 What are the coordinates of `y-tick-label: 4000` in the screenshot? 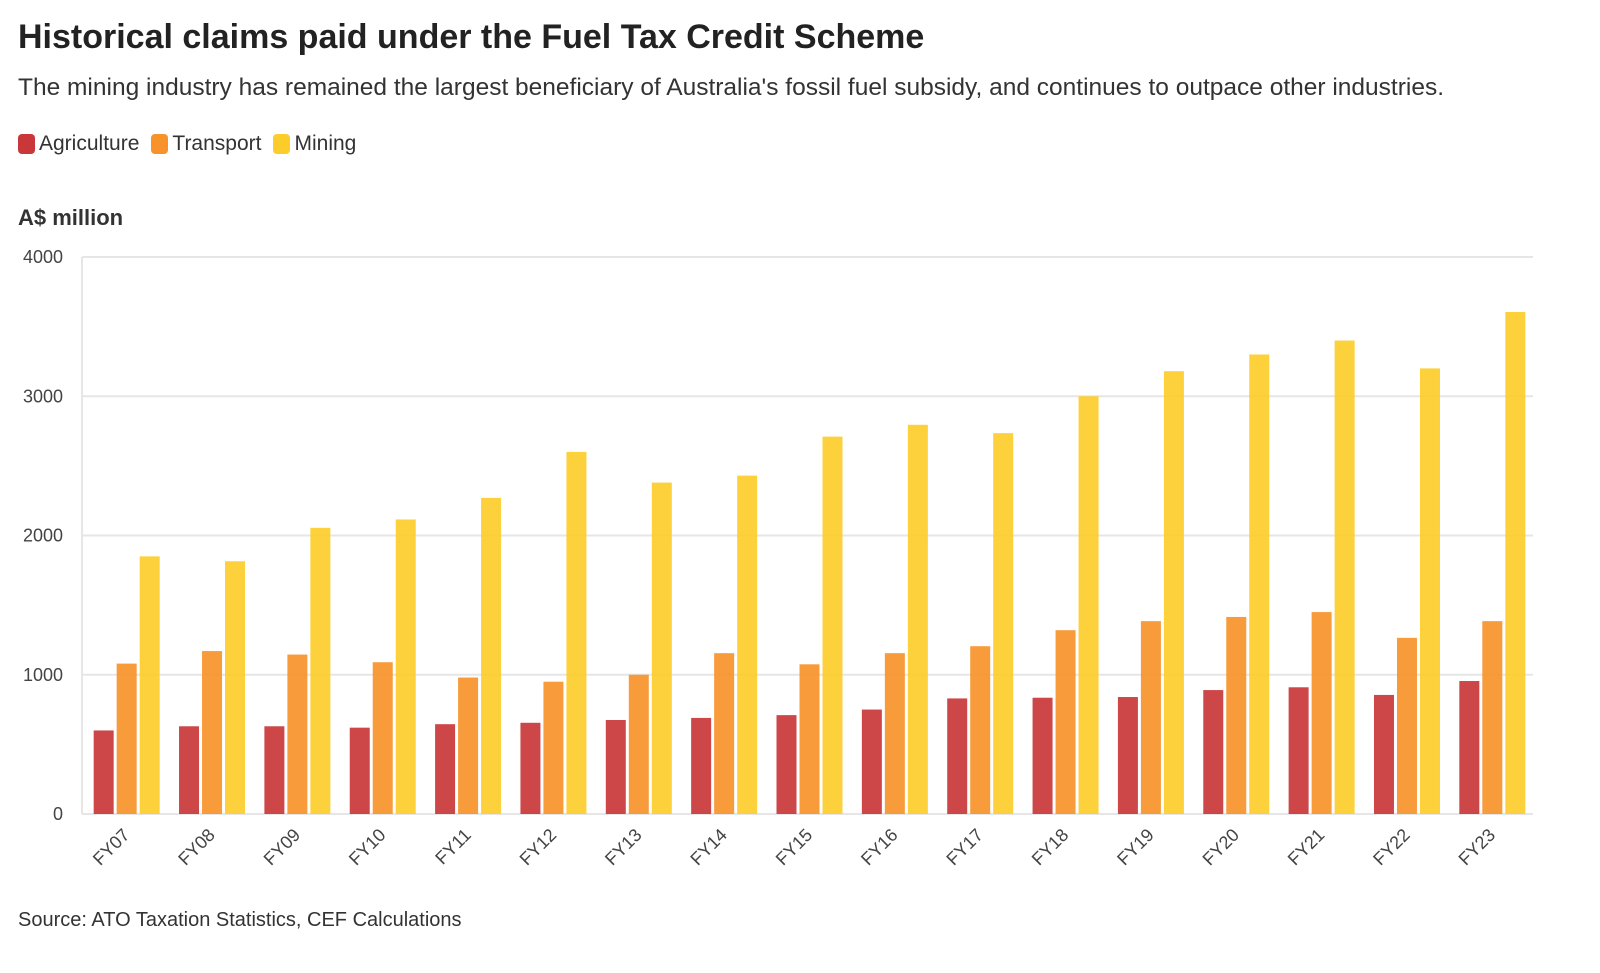 It's located at (43, 257).